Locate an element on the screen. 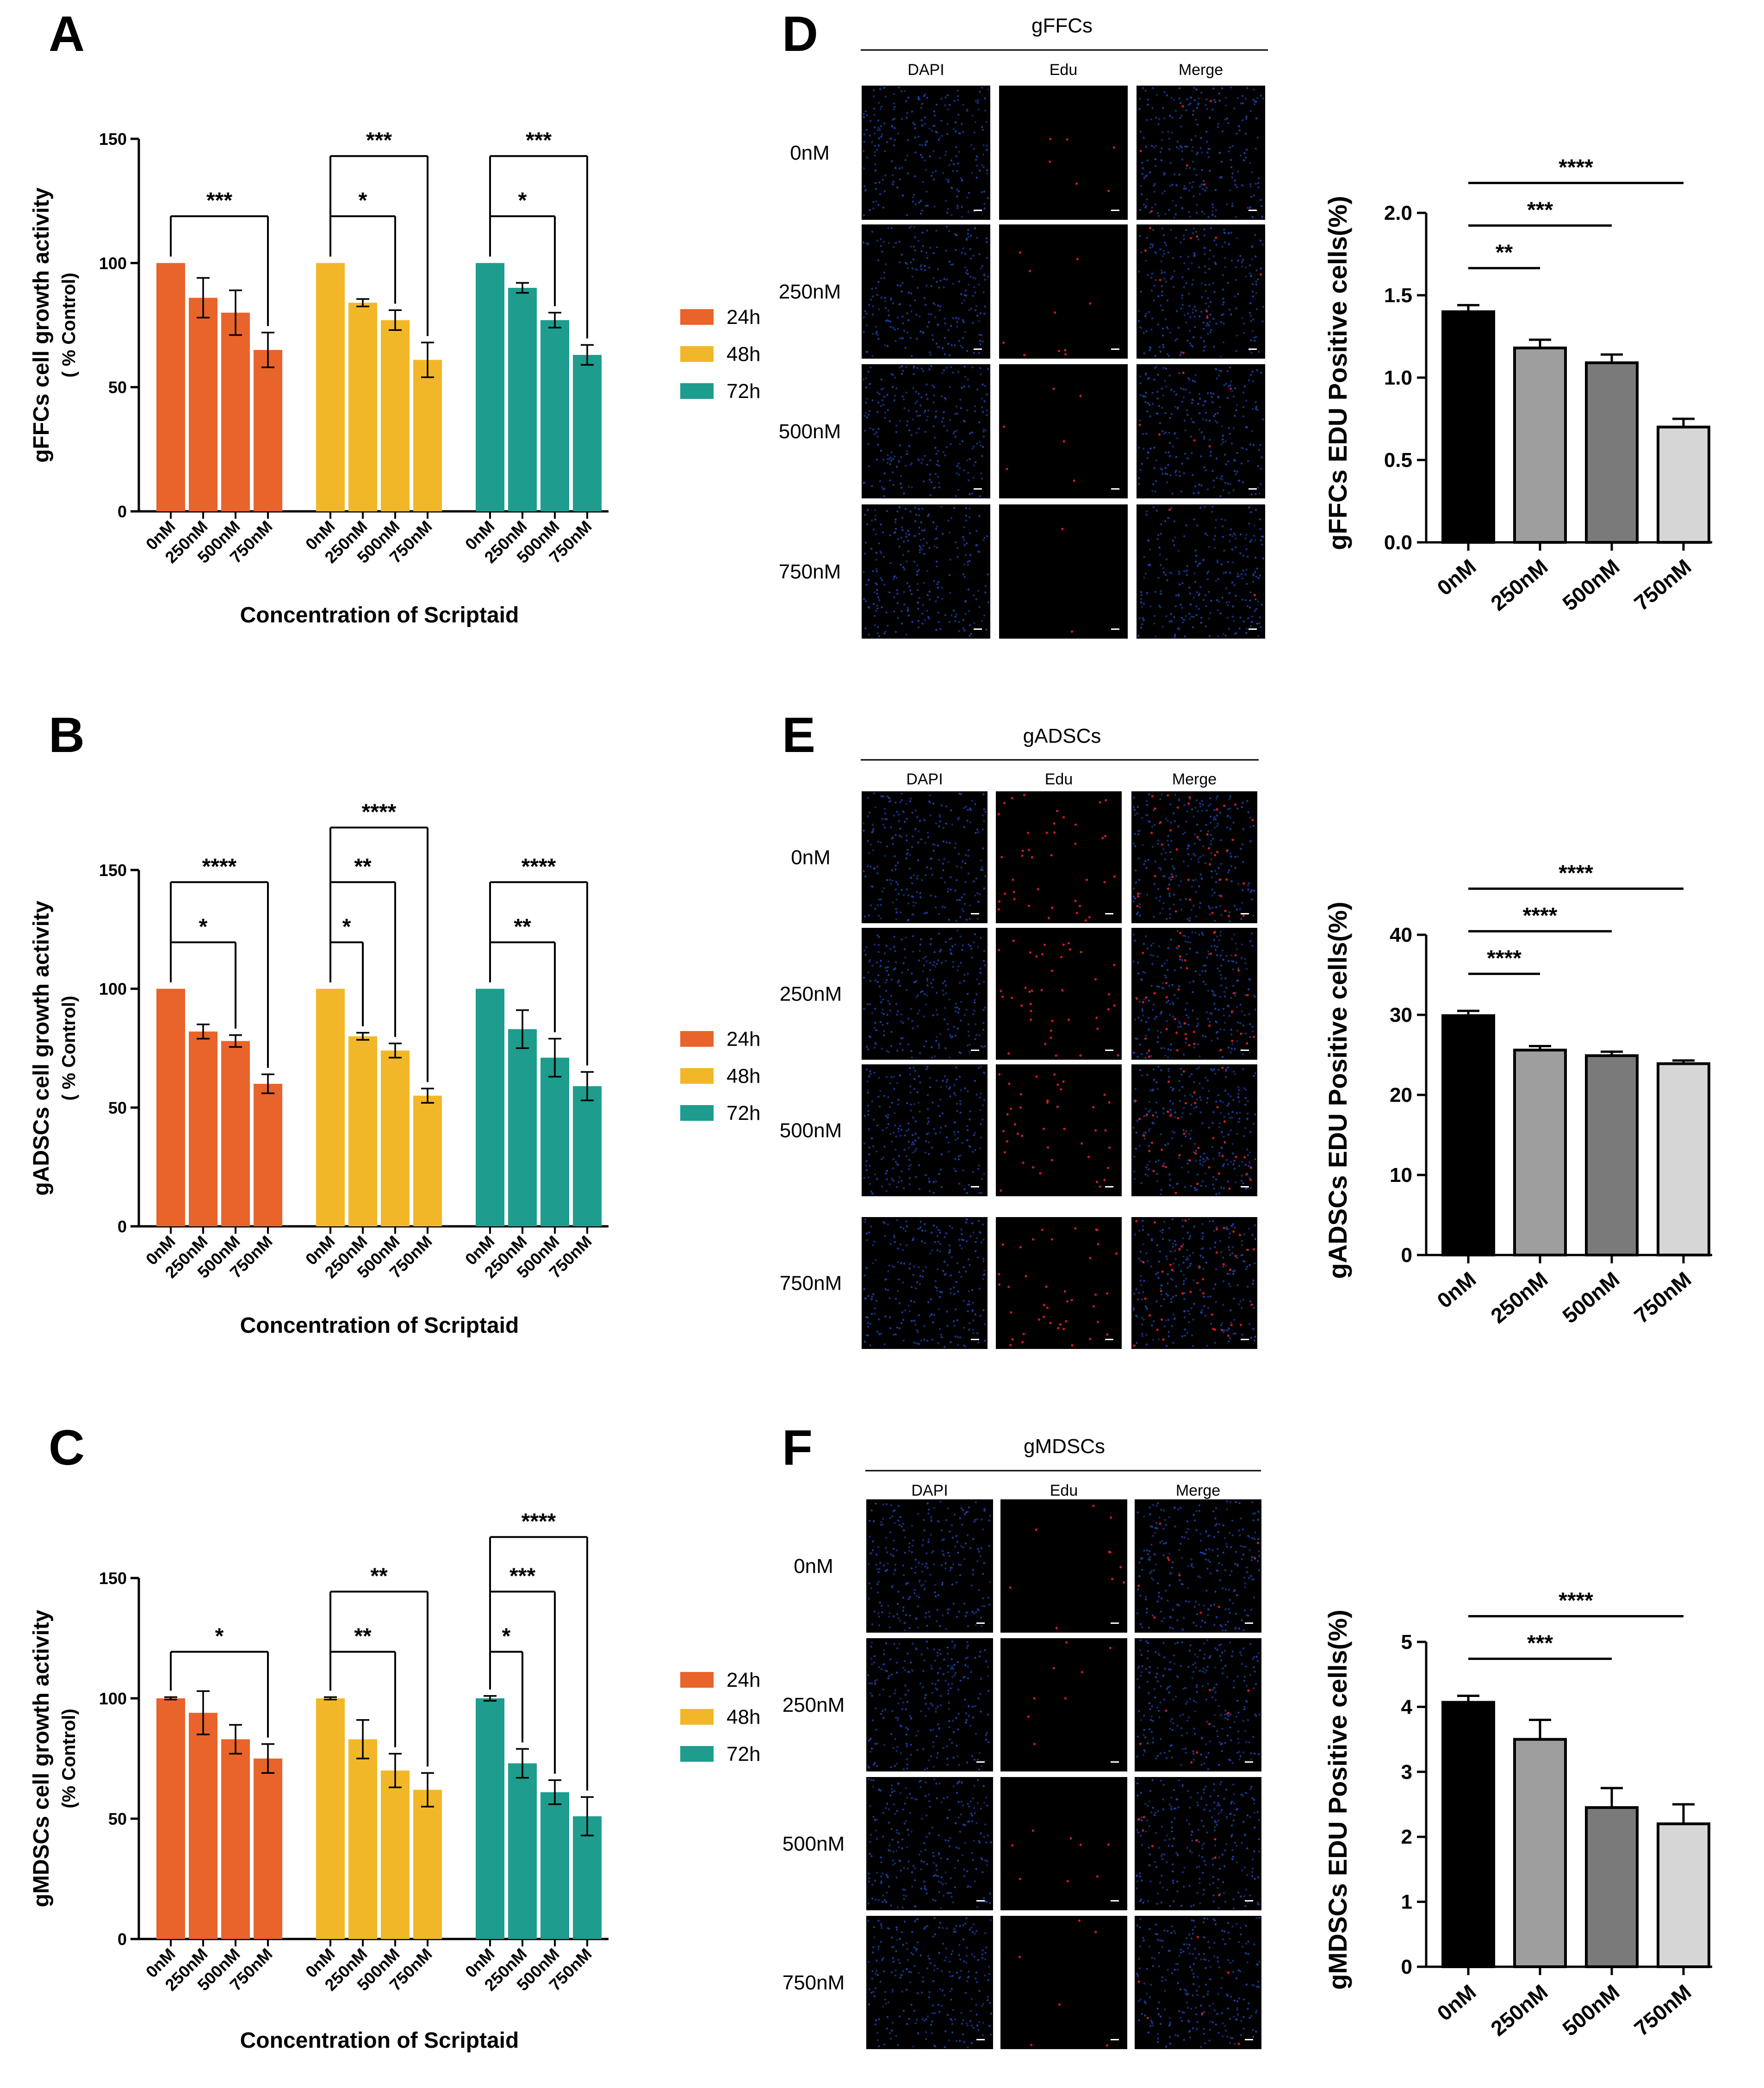 The image size is (1764, 2088). significance-label: **** is located at coordinates (539, 1521).